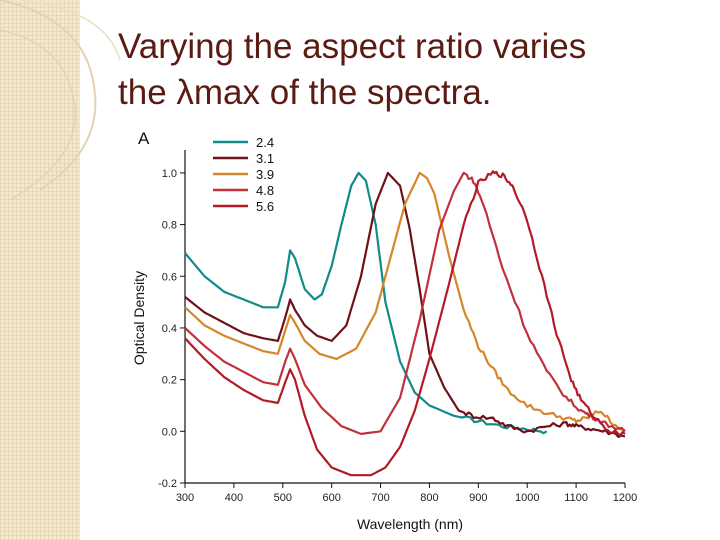 The image size is (720, 540). Describe the element at coordinates (185, 498) in the screenshot. I see `x-tick-label: 300` at that location.